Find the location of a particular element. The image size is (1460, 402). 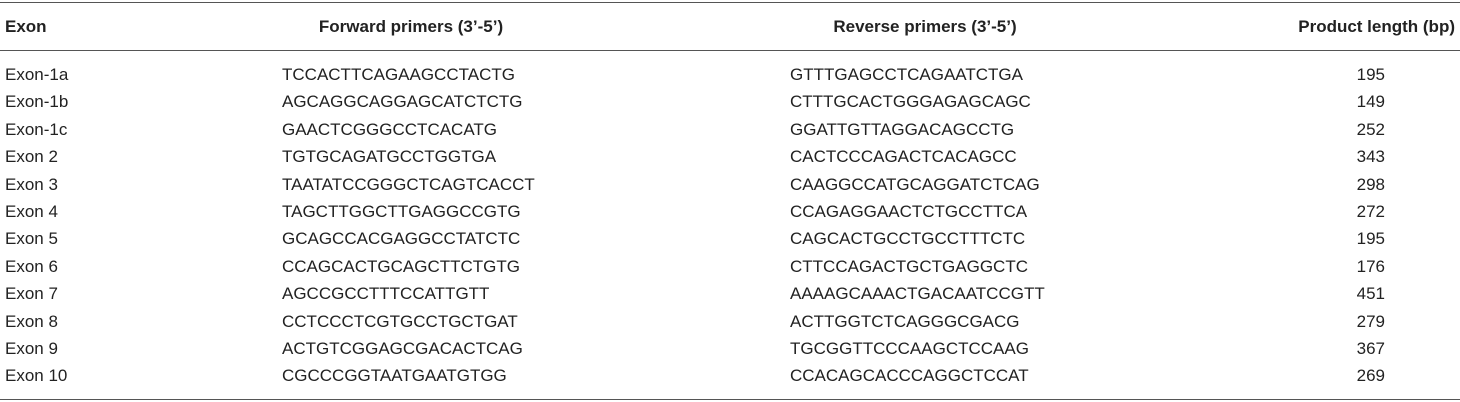

reverse-primer-cell: CCACAGCACCCAGGCTCCAT is located at coordinates (909, 376).